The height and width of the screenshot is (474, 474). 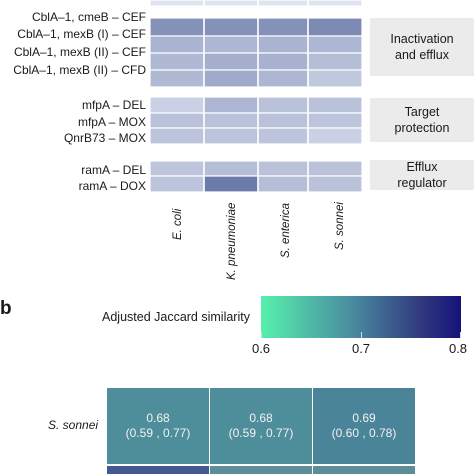 What do you see at coordinates (286, 230) in the screenshot?
I see `column-label: S. enterica` at bounding box center [286, 230].